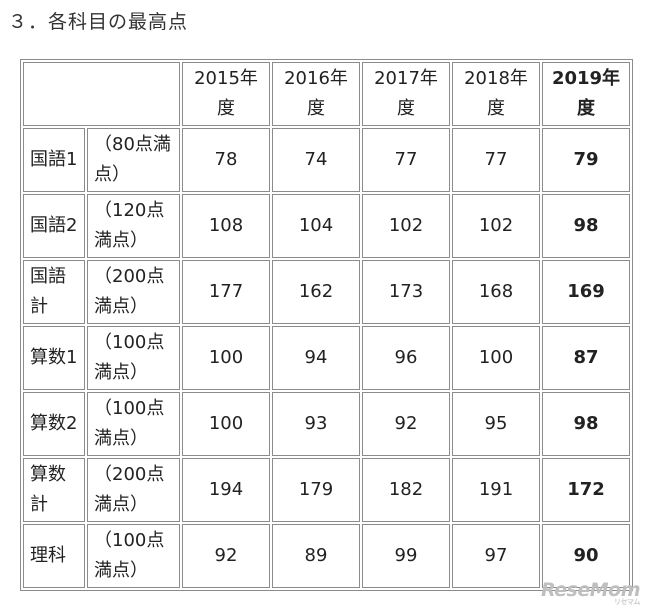  Describe the element at coordinates (316, 292) in the screenshot. I see `score-cell: 162` at that location.